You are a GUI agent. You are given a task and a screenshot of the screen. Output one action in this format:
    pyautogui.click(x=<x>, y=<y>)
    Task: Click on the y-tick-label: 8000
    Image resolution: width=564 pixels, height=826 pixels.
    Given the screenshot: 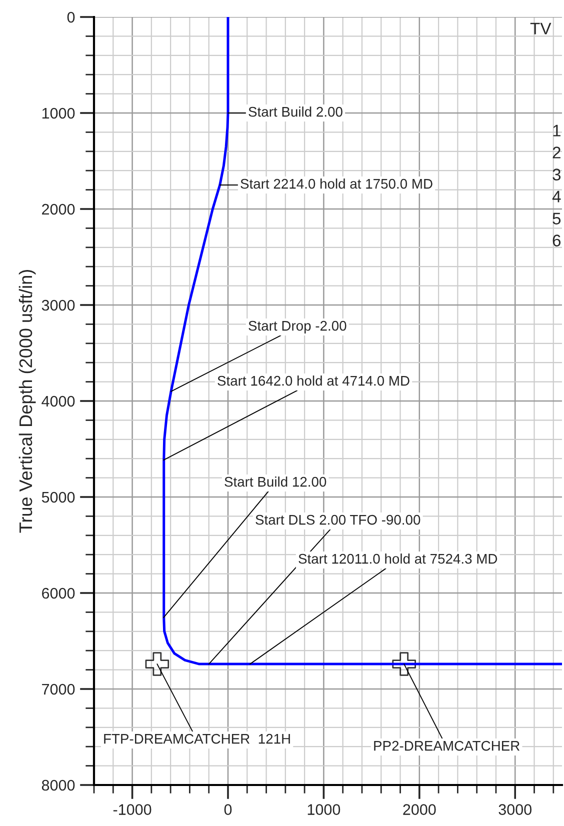 What is the action you would take?
    pyautogui.click(x=58, y=785)
    